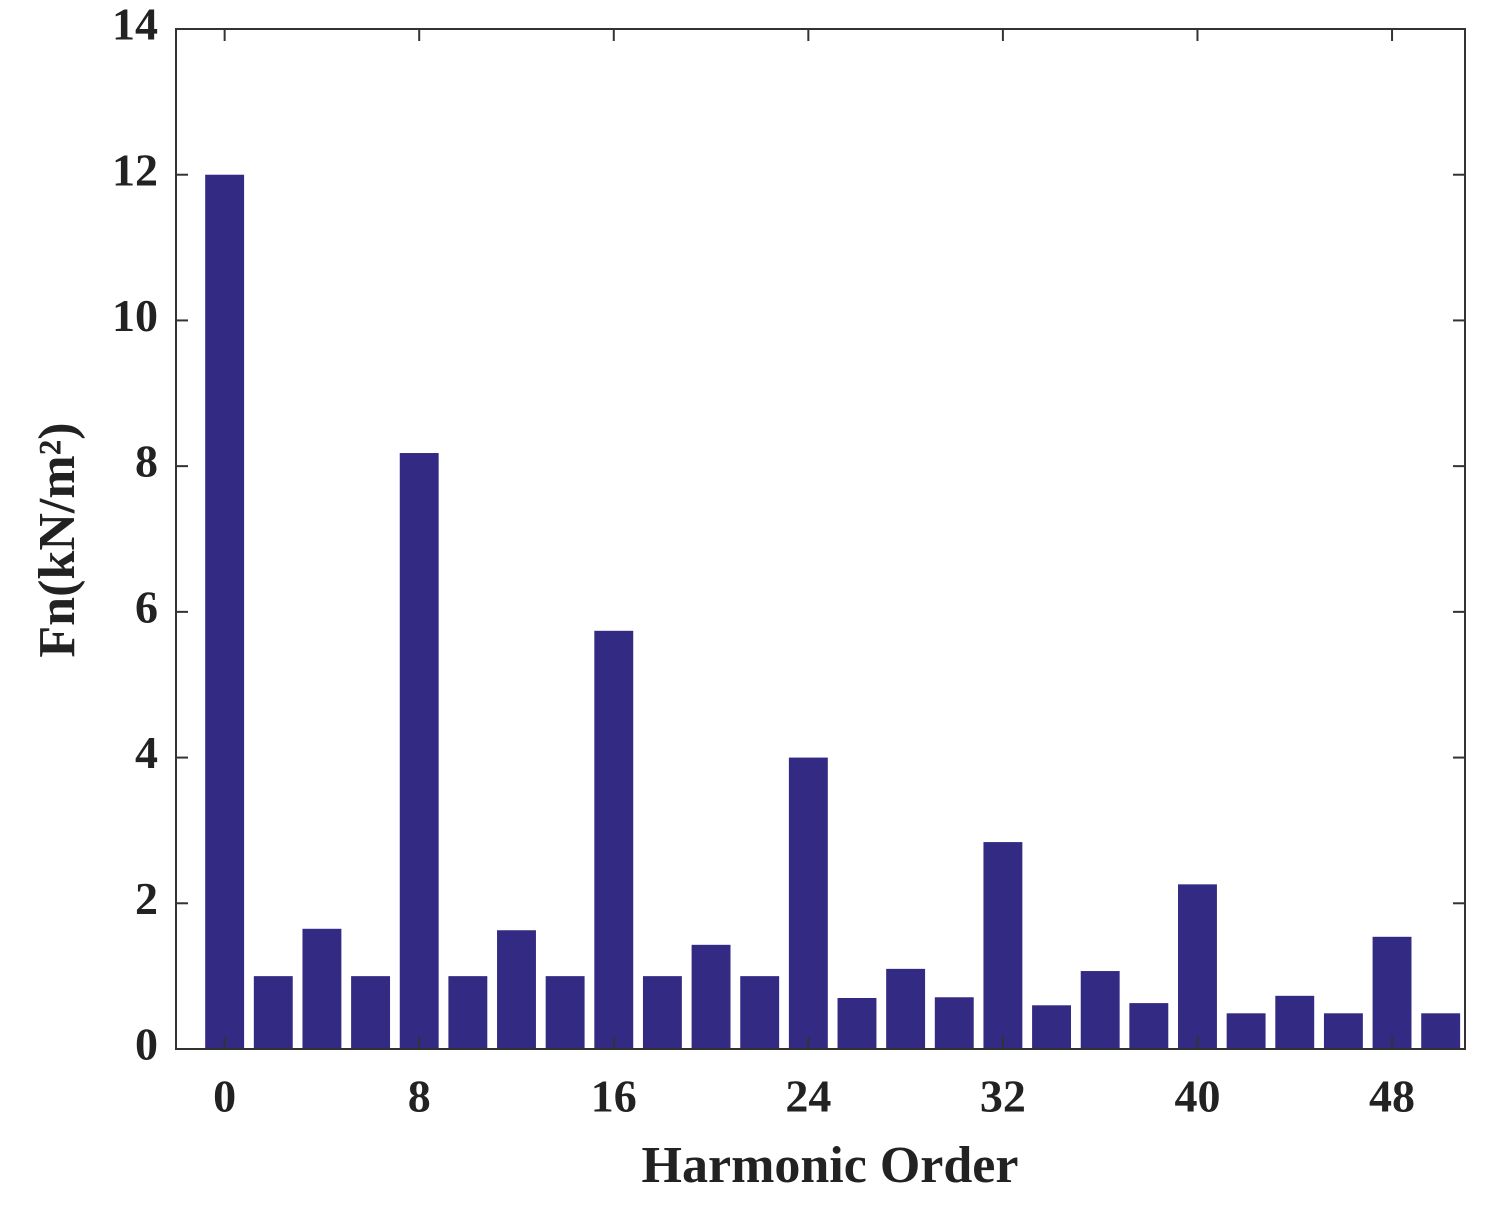 The height and width of the screenshot is (1215, 1502). Describe the element at coordinates (1003, 1096) in the screenshot. I see `x-tick-label: 32` at that location.